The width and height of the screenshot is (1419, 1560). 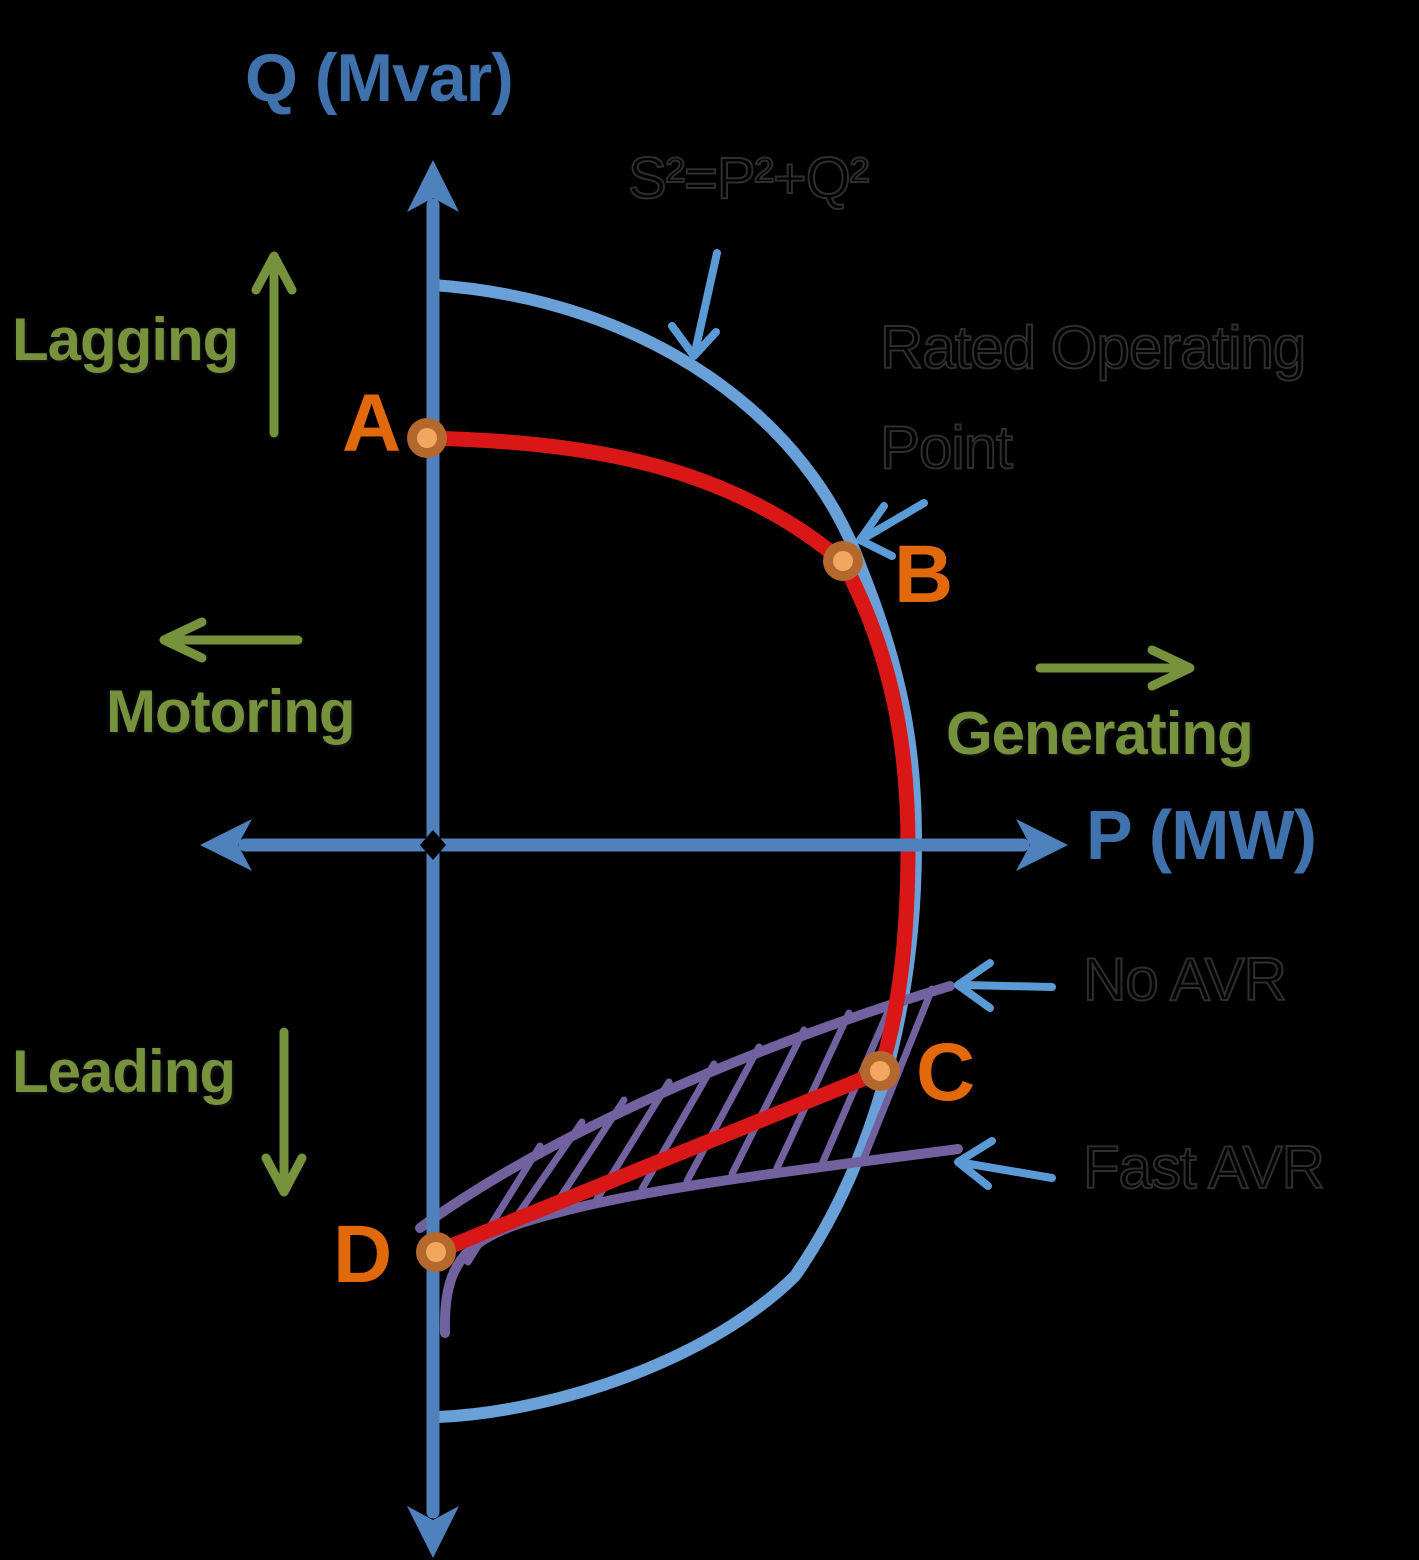 I want to click on q-axis-label: Q (Mvar), so click(x=379, y=78).